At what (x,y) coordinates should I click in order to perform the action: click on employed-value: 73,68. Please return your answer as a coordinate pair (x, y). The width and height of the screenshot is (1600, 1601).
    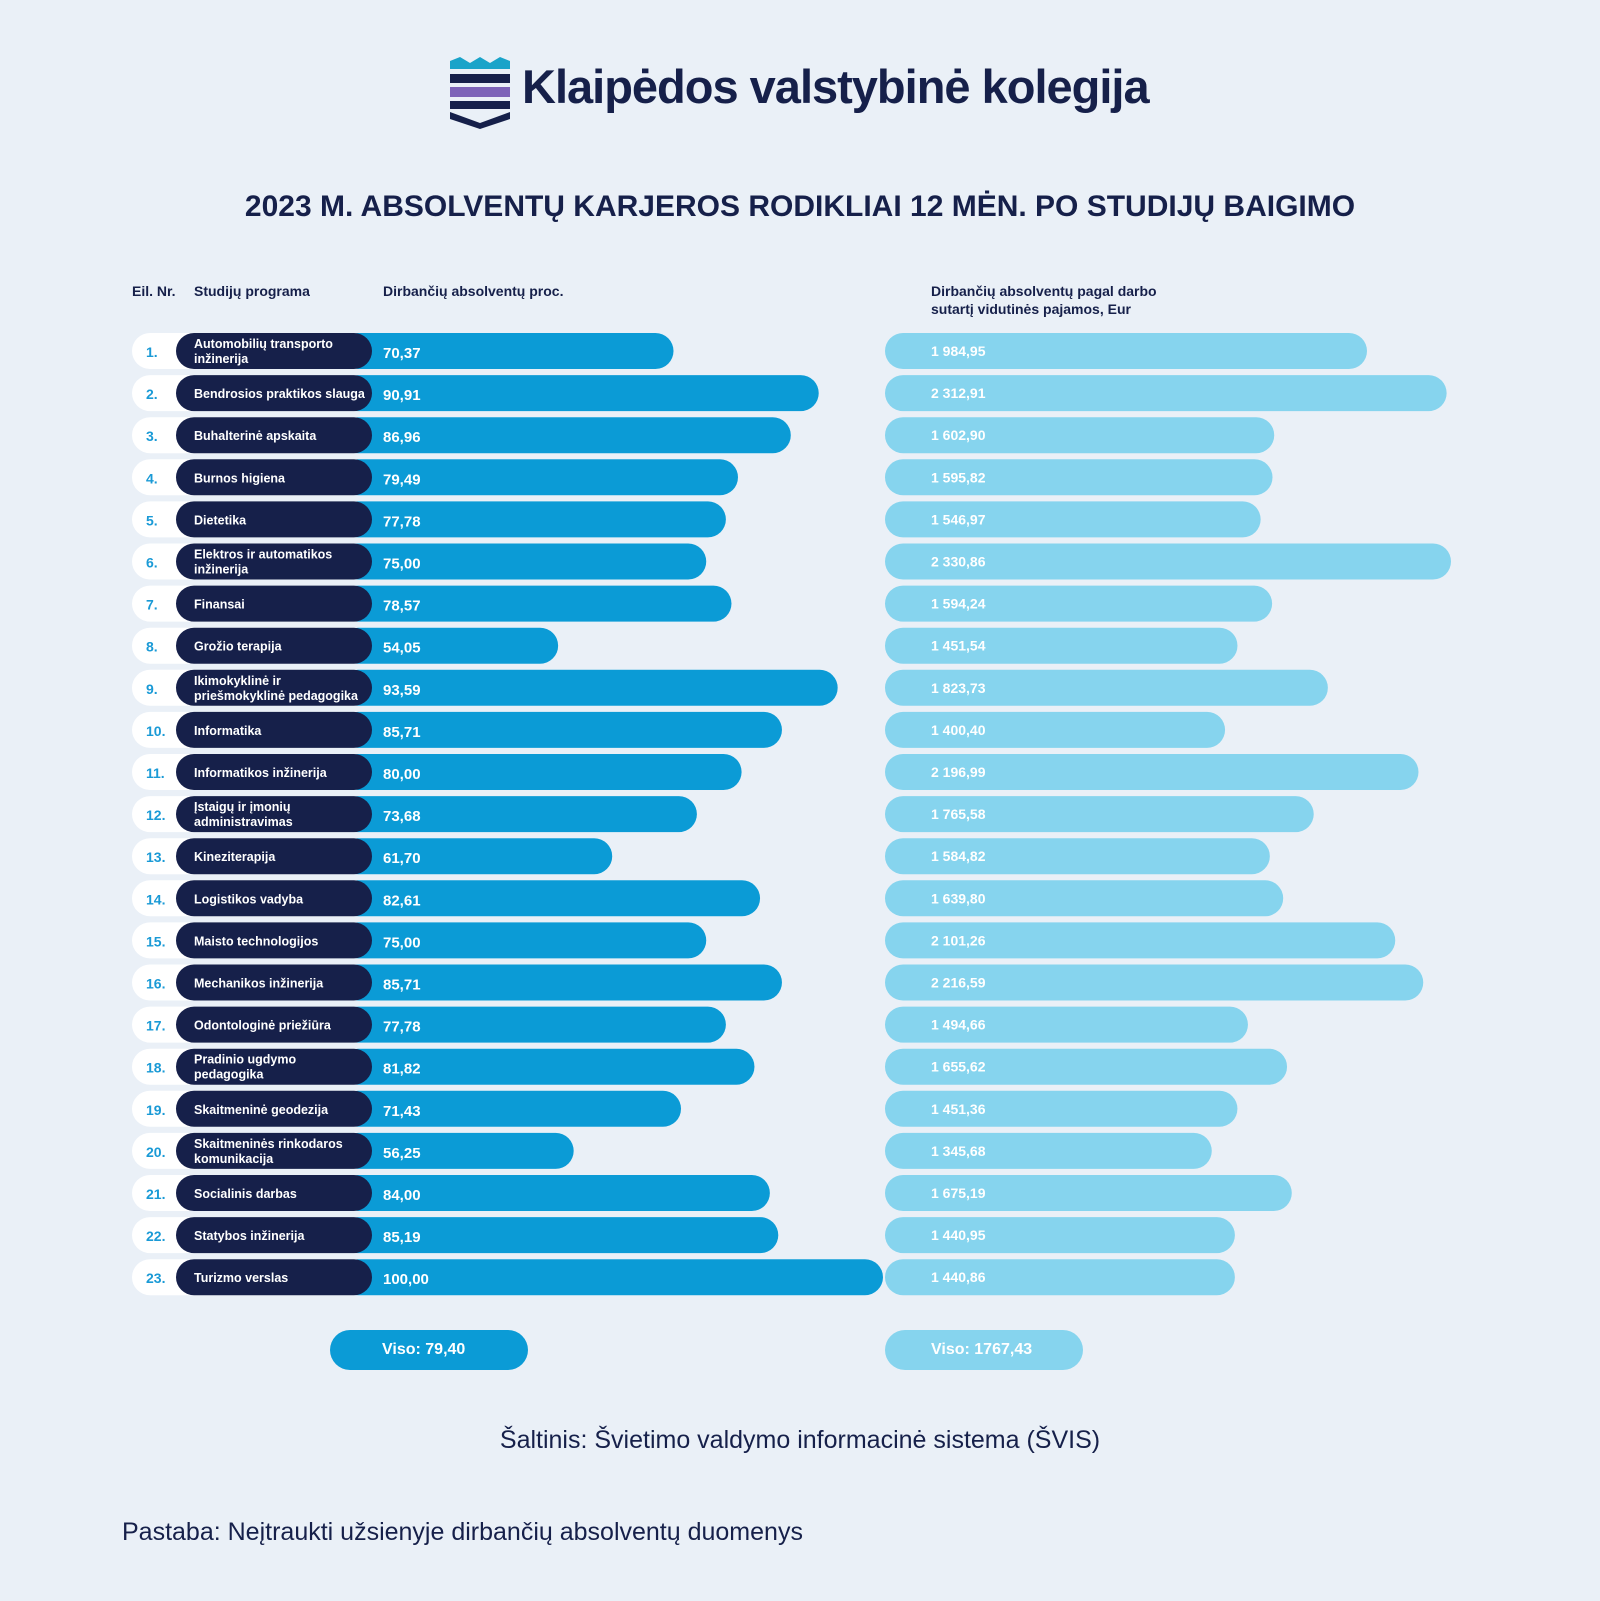
    Looking at the image, I should click on (402, 816).